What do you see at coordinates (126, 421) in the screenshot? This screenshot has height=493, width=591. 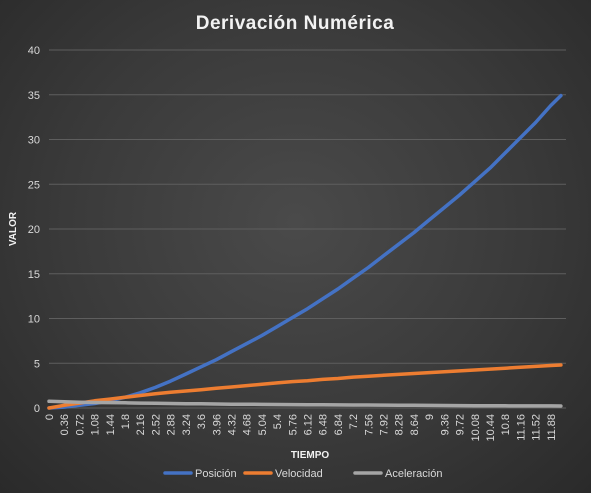 I see `x-tick-label: 1.8` at bounding box center [126, 421].